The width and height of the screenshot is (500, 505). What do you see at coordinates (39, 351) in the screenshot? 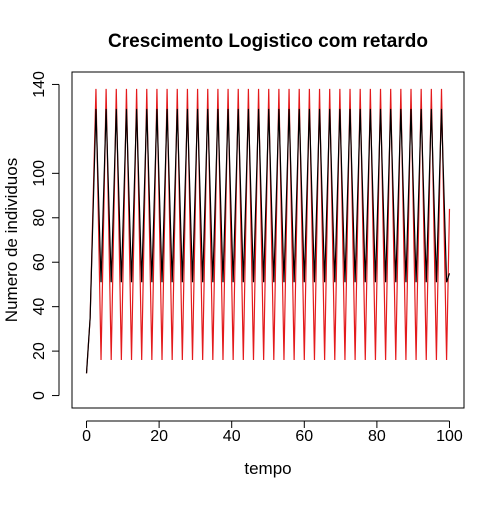
I see `y-tick-label: 20` at bounding box center [39, 351].